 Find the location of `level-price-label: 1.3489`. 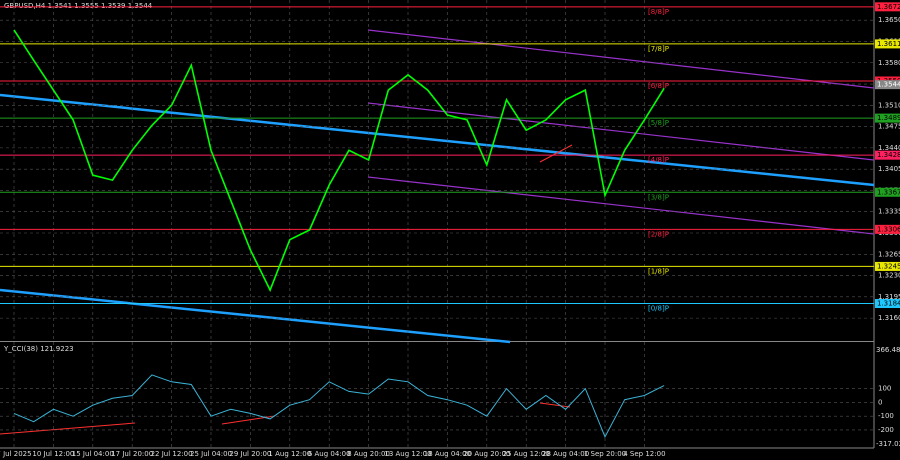

level-price-label: 1.3489 is located at coordinates (888, 118).